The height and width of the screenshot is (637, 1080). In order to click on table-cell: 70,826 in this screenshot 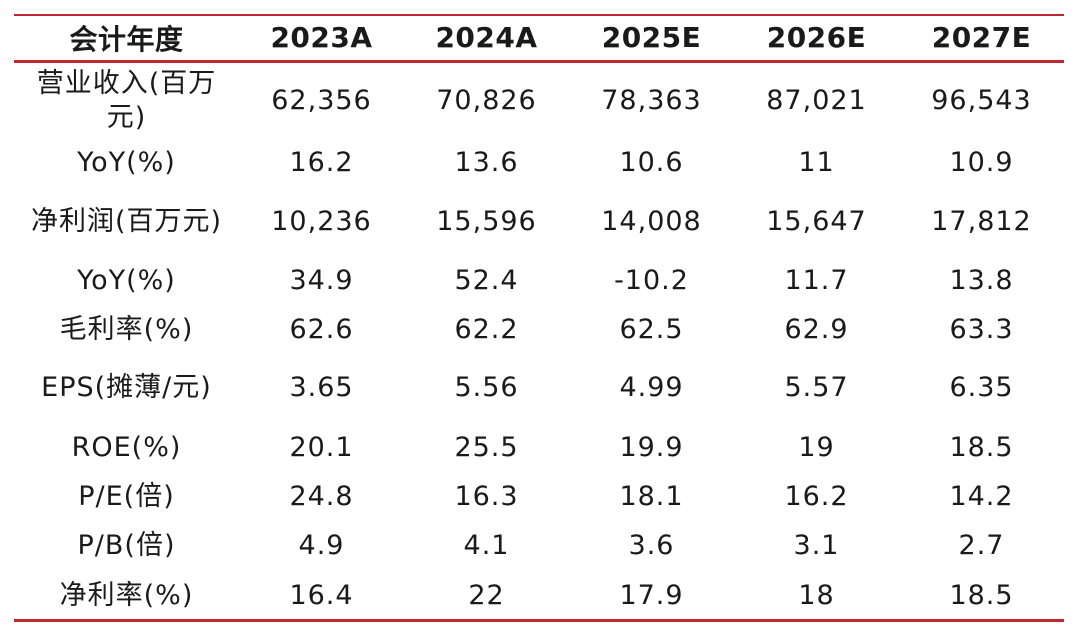, I will do `click(486, 101)`.